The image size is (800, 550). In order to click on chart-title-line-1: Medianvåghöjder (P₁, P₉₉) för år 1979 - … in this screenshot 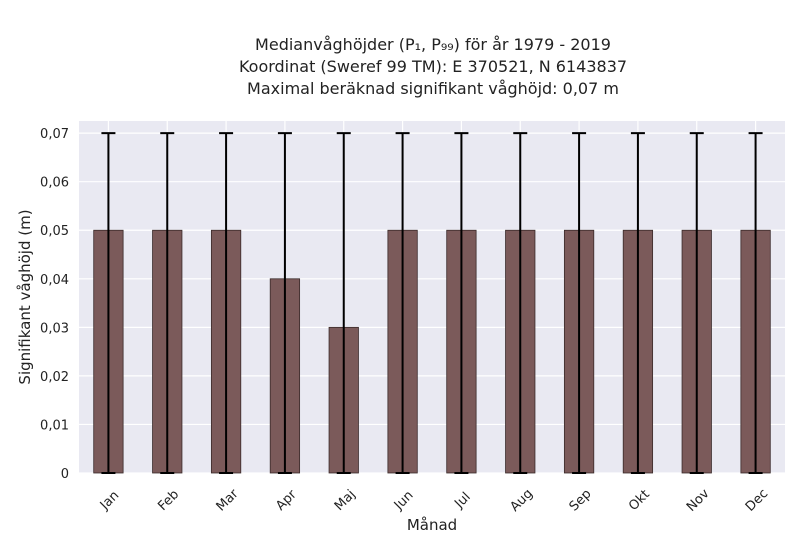, I will do `click(433, 44)`.